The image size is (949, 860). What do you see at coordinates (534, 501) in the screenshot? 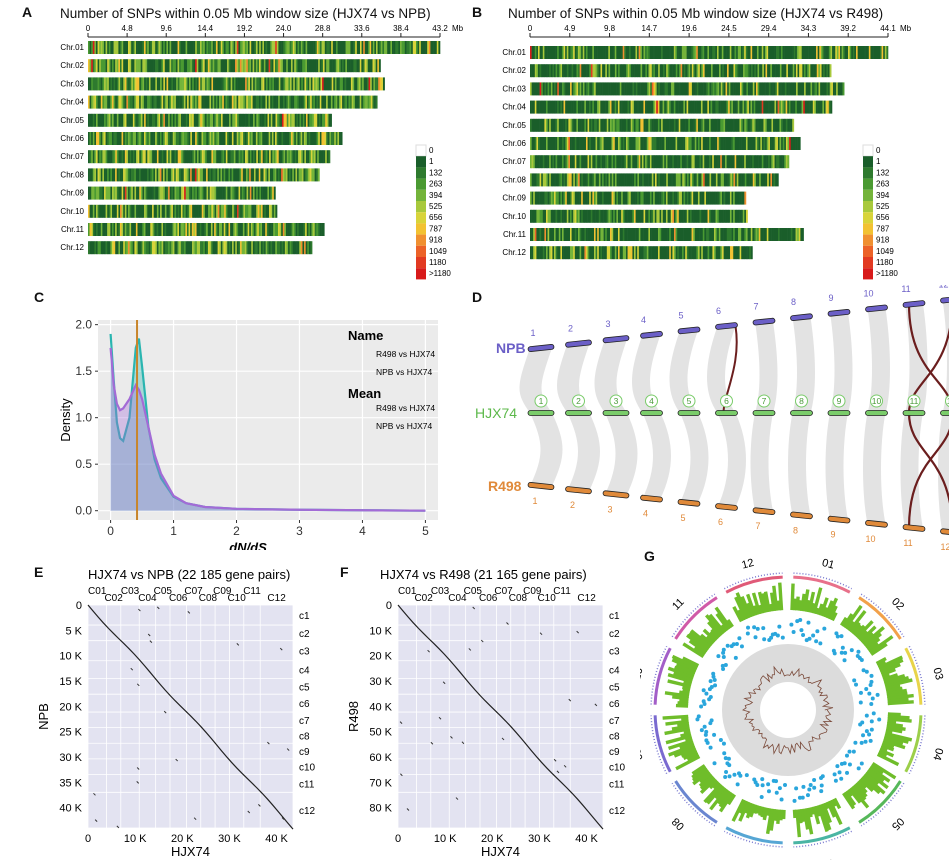
I see `r498-chromosome-label: 1` at bounding box center [534, 501].